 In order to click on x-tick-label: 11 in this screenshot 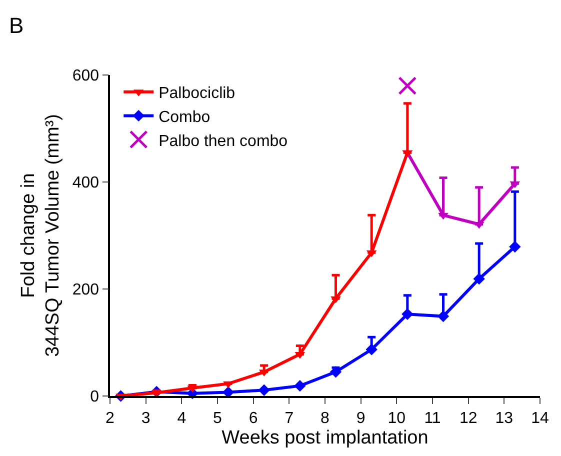, I will do `click(432, 418)`.